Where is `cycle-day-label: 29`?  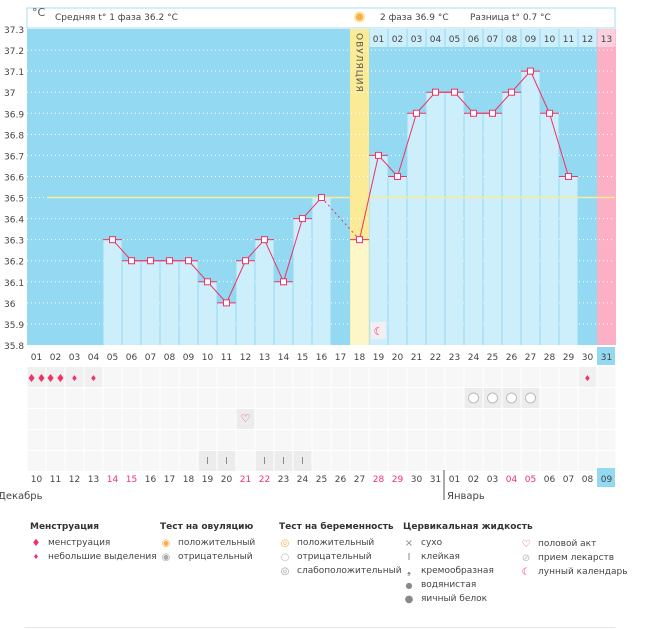 cycle-day-label: 29 is located at coordinates (569, 358).